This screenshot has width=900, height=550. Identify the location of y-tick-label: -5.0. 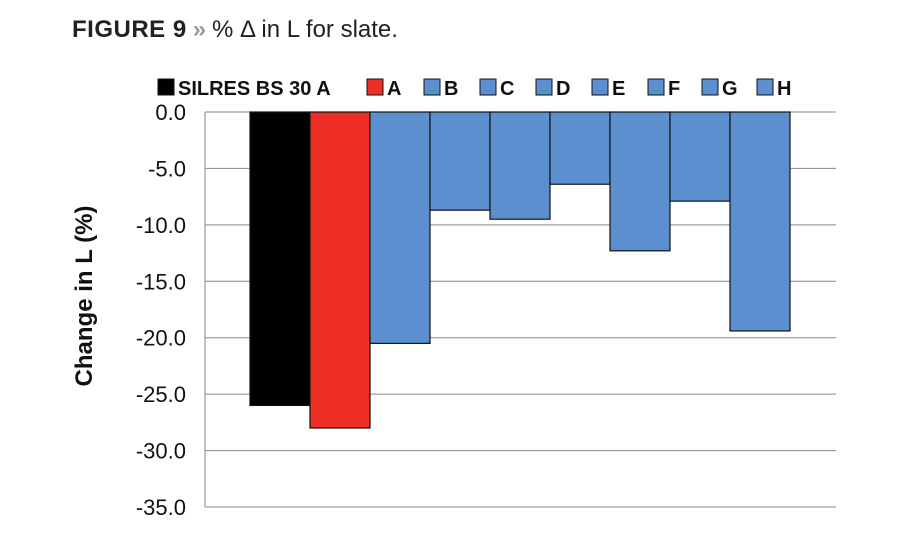
(167, 168).